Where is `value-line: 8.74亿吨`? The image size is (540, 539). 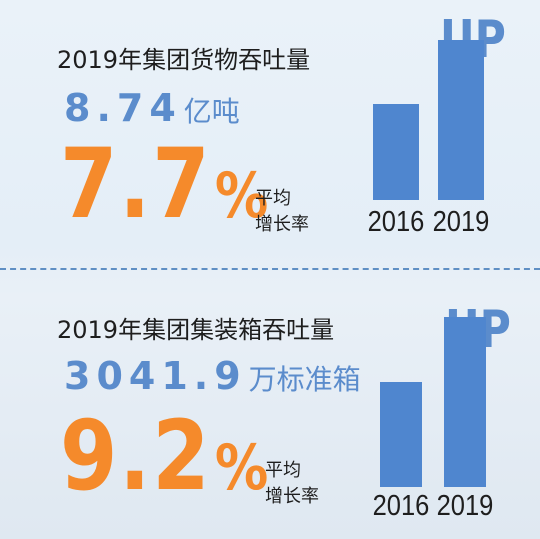 value-line: 8.74亿吨 is located at coordinates (152, 108).